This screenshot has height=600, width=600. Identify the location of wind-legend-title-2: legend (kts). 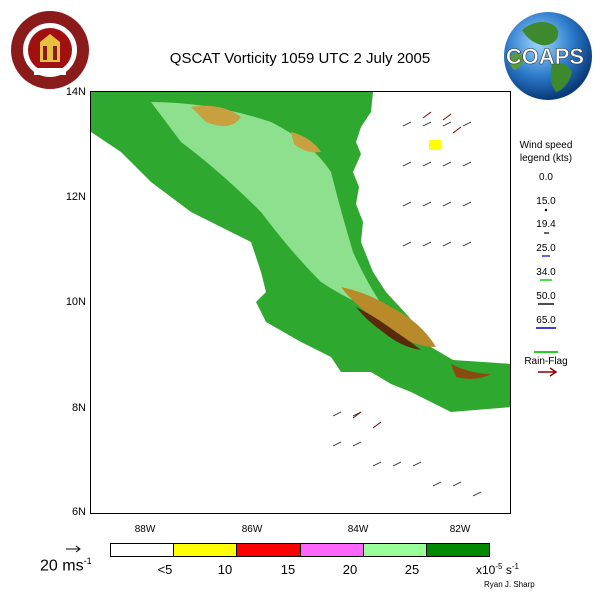
(546, 158).